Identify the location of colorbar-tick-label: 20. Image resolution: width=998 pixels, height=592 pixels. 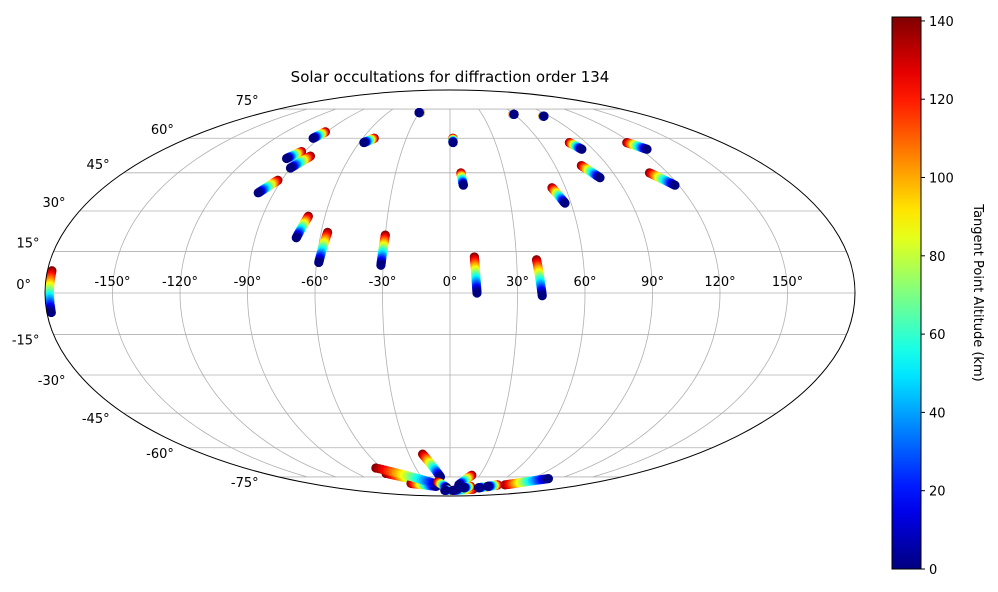
(937, 492).